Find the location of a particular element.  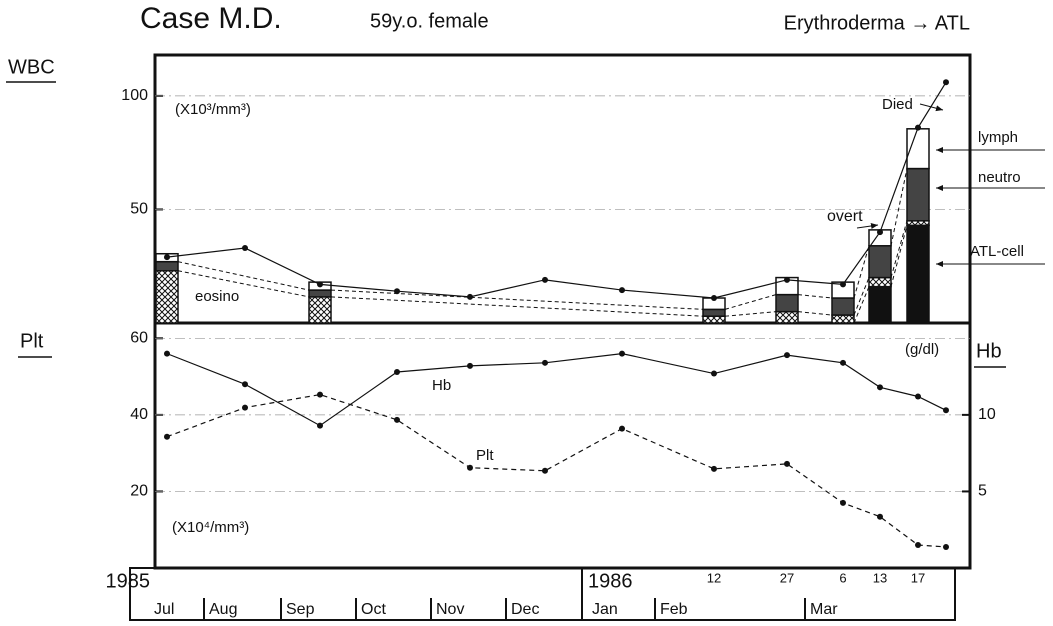

month-label: Mar is located at coordinates (824, 609).